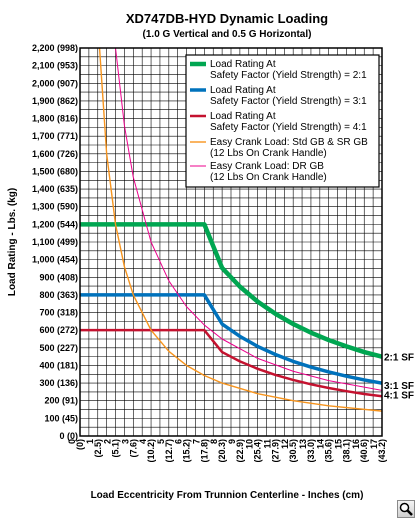 Image resolution: width=418 pixels, height=522 pixels. Describe the element at coordinates (382, 451) in the screenshot. I see `x-tick-label-cm: (43.2)` at that location.